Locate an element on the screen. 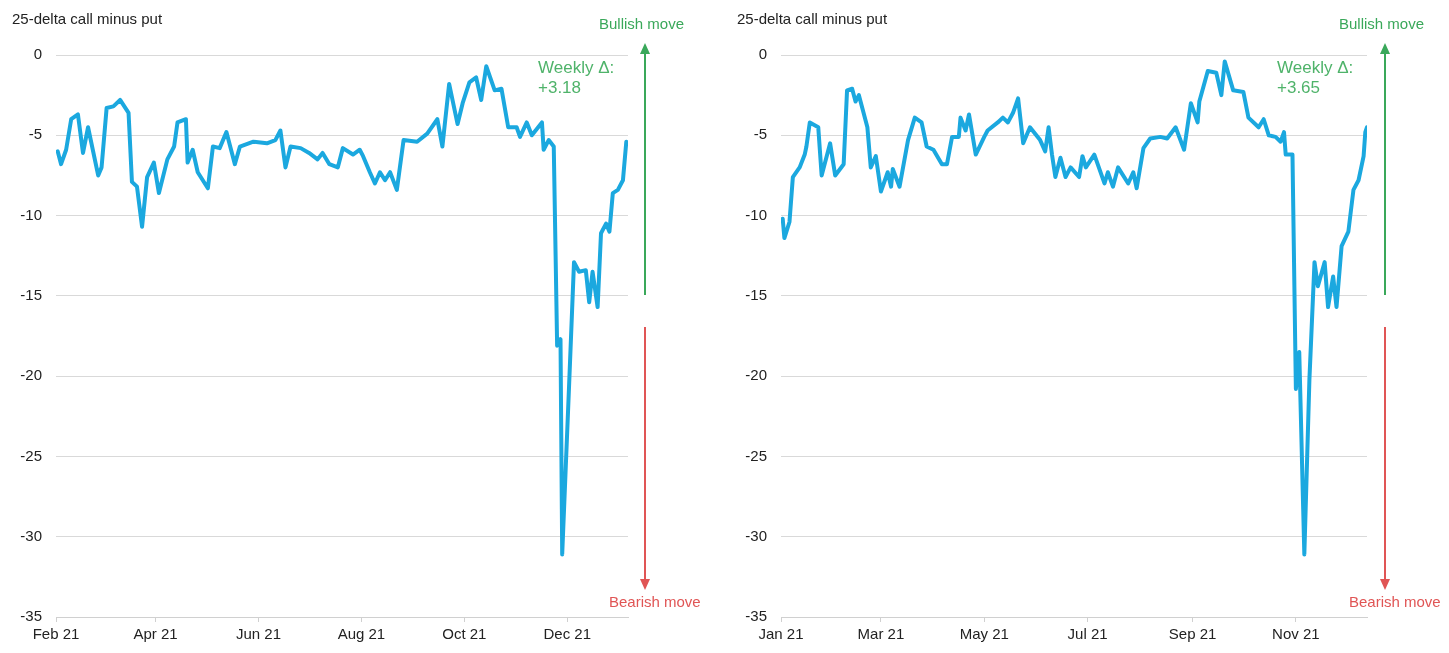  annotation: Weekly Δ: +3.18 is located at coordinates (577, 78).